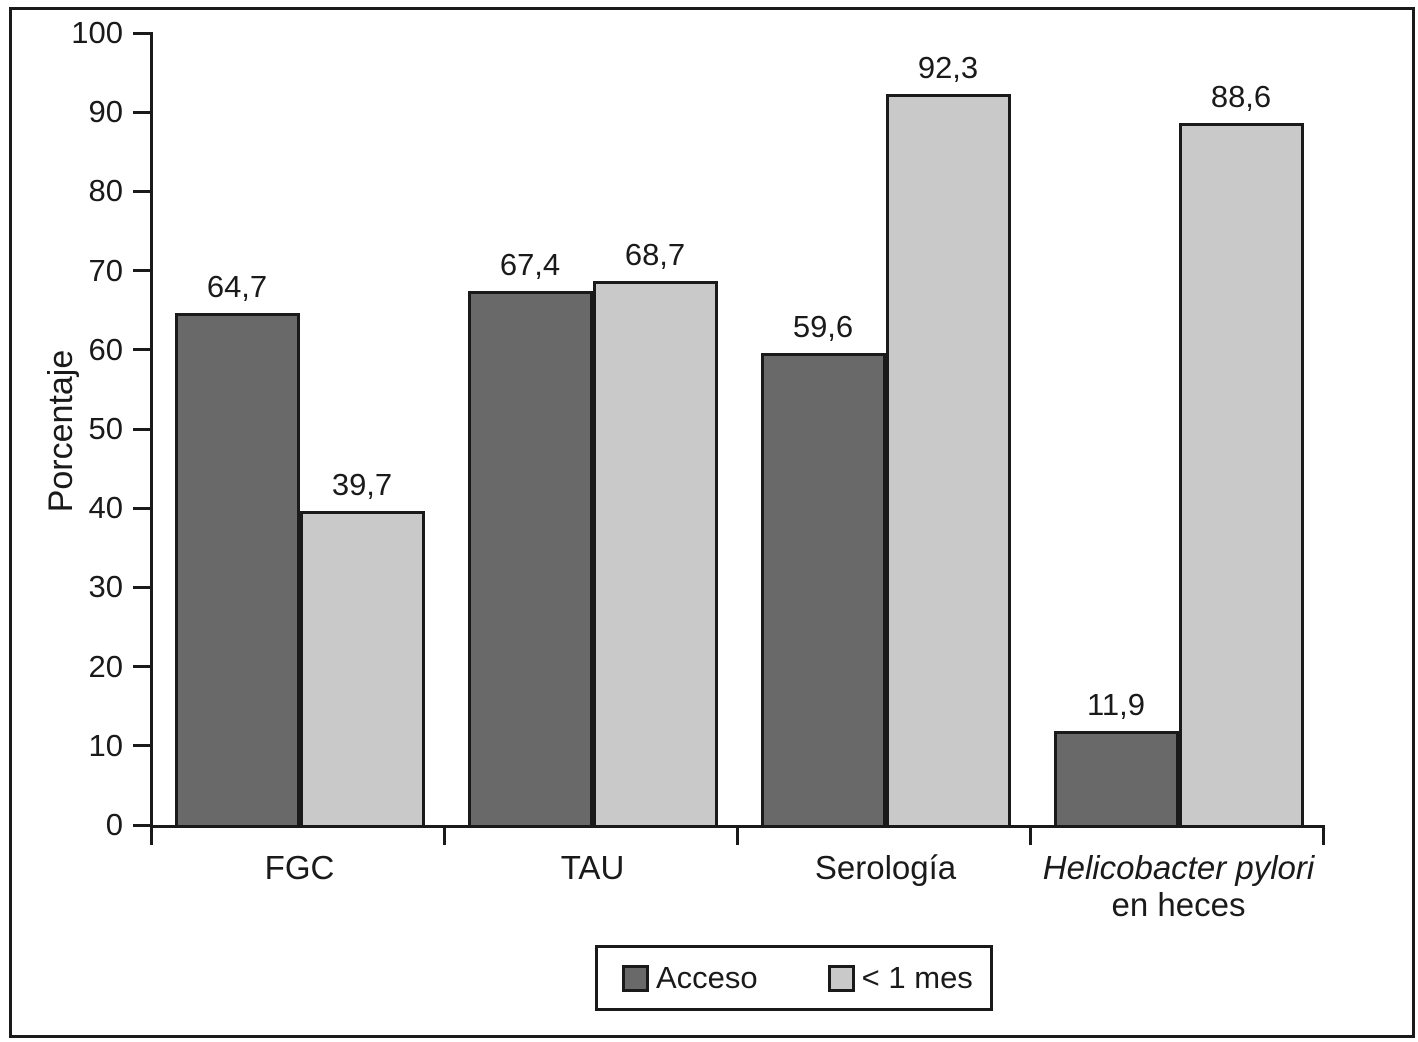 This screenshot has height=1042, width=1418. What do you see at coordinates (823, 326) in the screenshot?
I see `bar-value-label: 59,6` at bounding box center [823, 326].